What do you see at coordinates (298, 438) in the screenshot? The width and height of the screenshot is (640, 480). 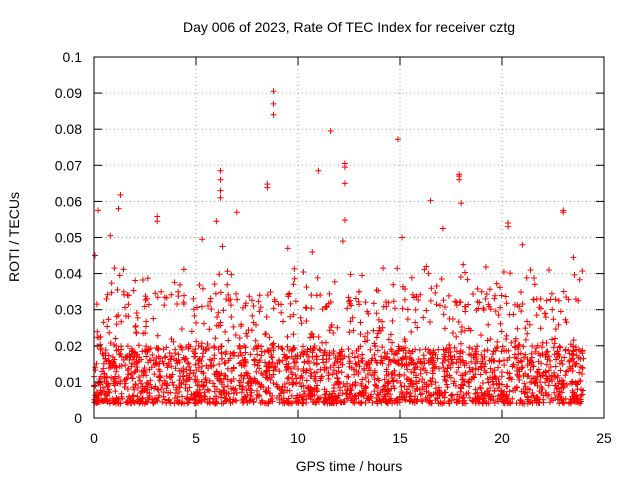 I see `x-tick-label: 10` at bounding box center [298, 438].